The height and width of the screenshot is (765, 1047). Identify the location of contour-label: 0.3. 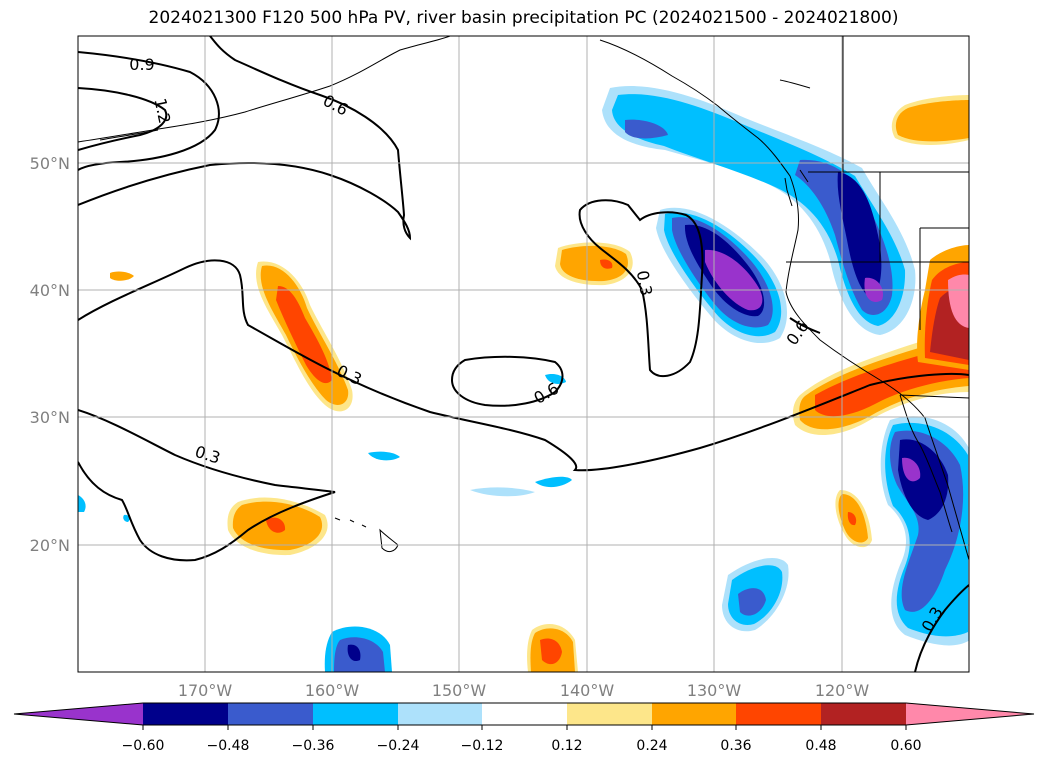
(644, 283).